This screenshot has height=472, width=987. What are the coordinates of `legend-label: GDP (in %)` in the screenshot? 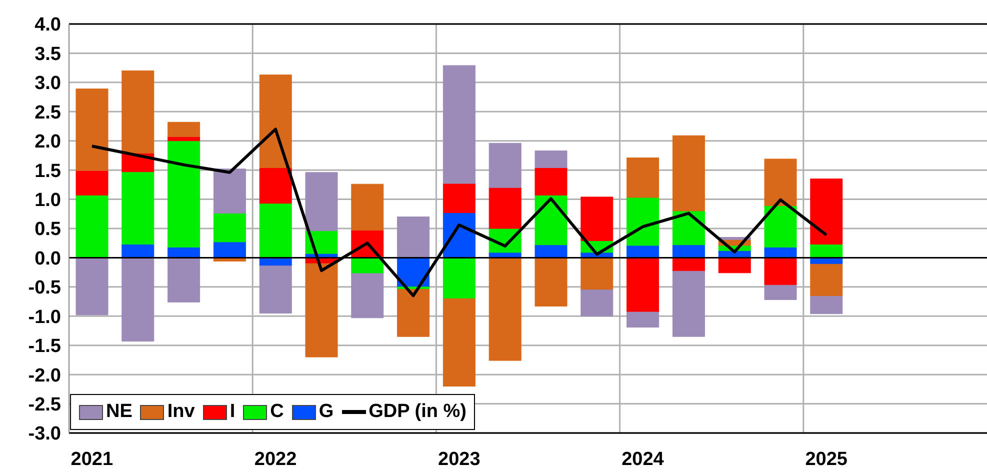 It's located at (417, 412).